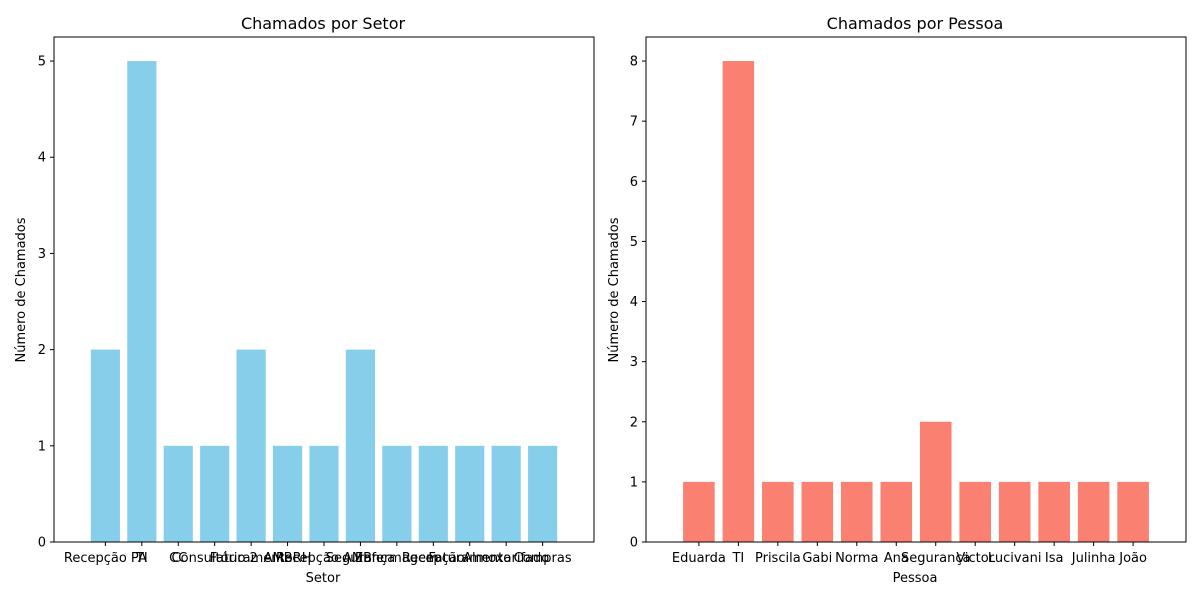 This screenshot has width=1200, height=600. Describe the element at coordinates (543, 558) in the screenshot. I see `x-tick-label: Compras` at that location.